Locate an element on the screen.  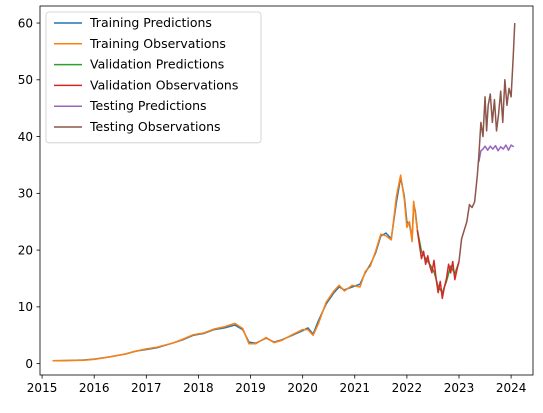
x-tick-label: 2021 is located at coordinates (354, 388).